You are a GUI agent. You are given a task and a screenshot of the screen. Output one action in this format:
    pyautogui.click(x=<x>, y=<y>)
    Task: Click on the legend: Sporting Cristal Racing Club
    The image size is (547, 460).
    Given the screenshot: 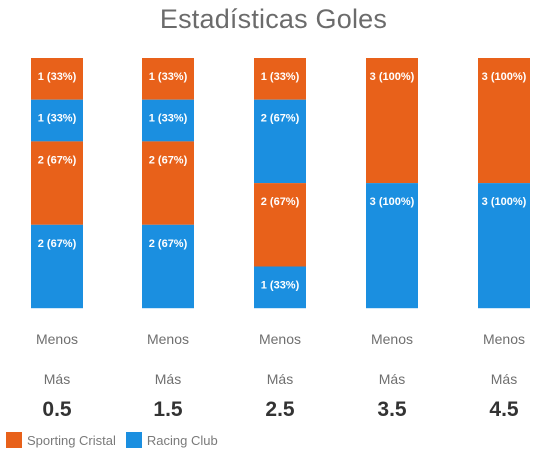 What is the action you would take?
    pyautogui.click(x=117, y=440)
    